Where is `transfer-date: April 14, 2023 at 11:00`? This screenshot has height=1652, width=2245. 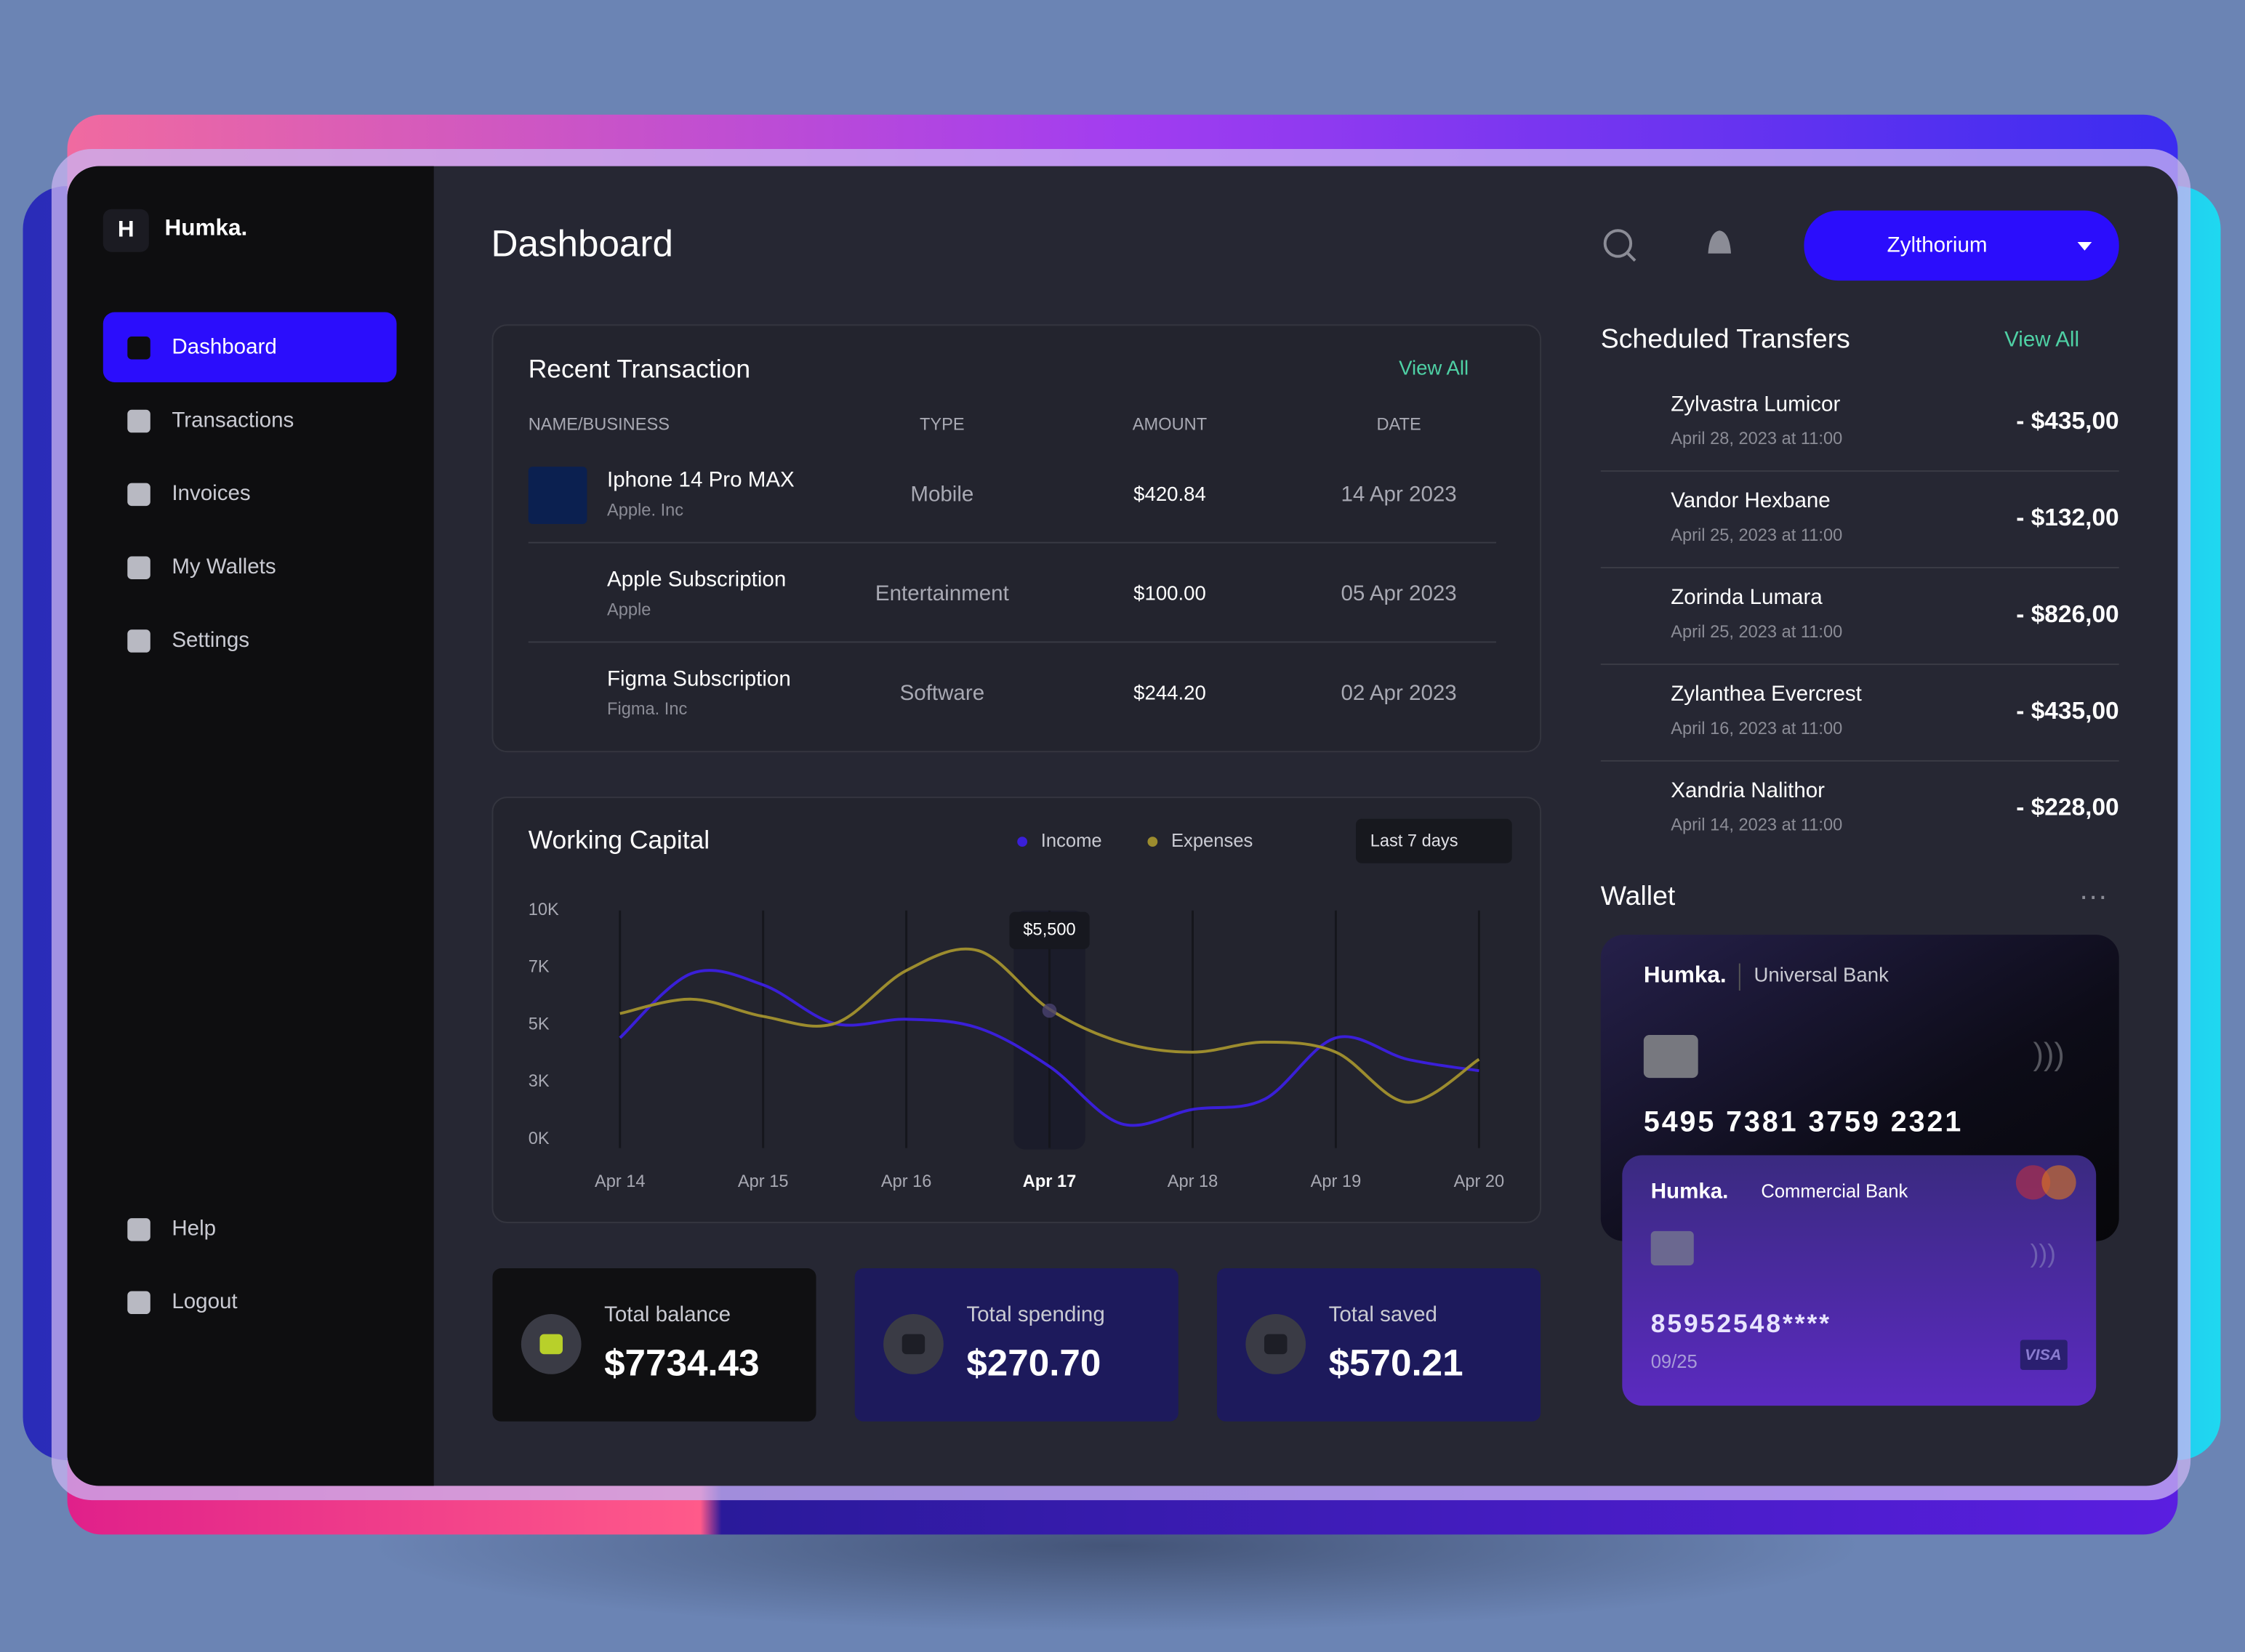
transfer-date: April 14, 2023 at 11:00 is located at coordinates (1756, 825).